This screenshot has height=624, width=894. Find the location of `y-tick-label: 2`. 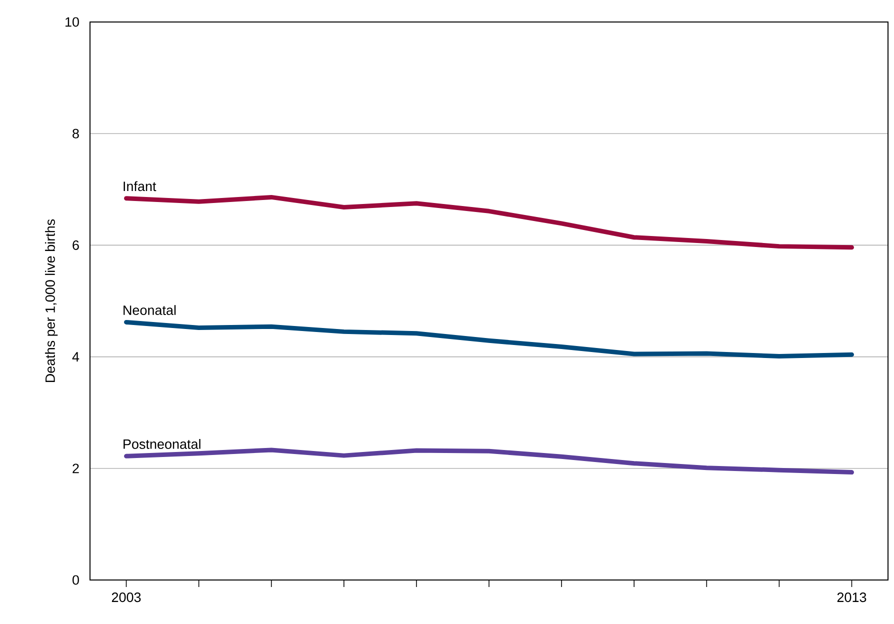

y-tick-label: 2 is located at coordinates (75, 469).